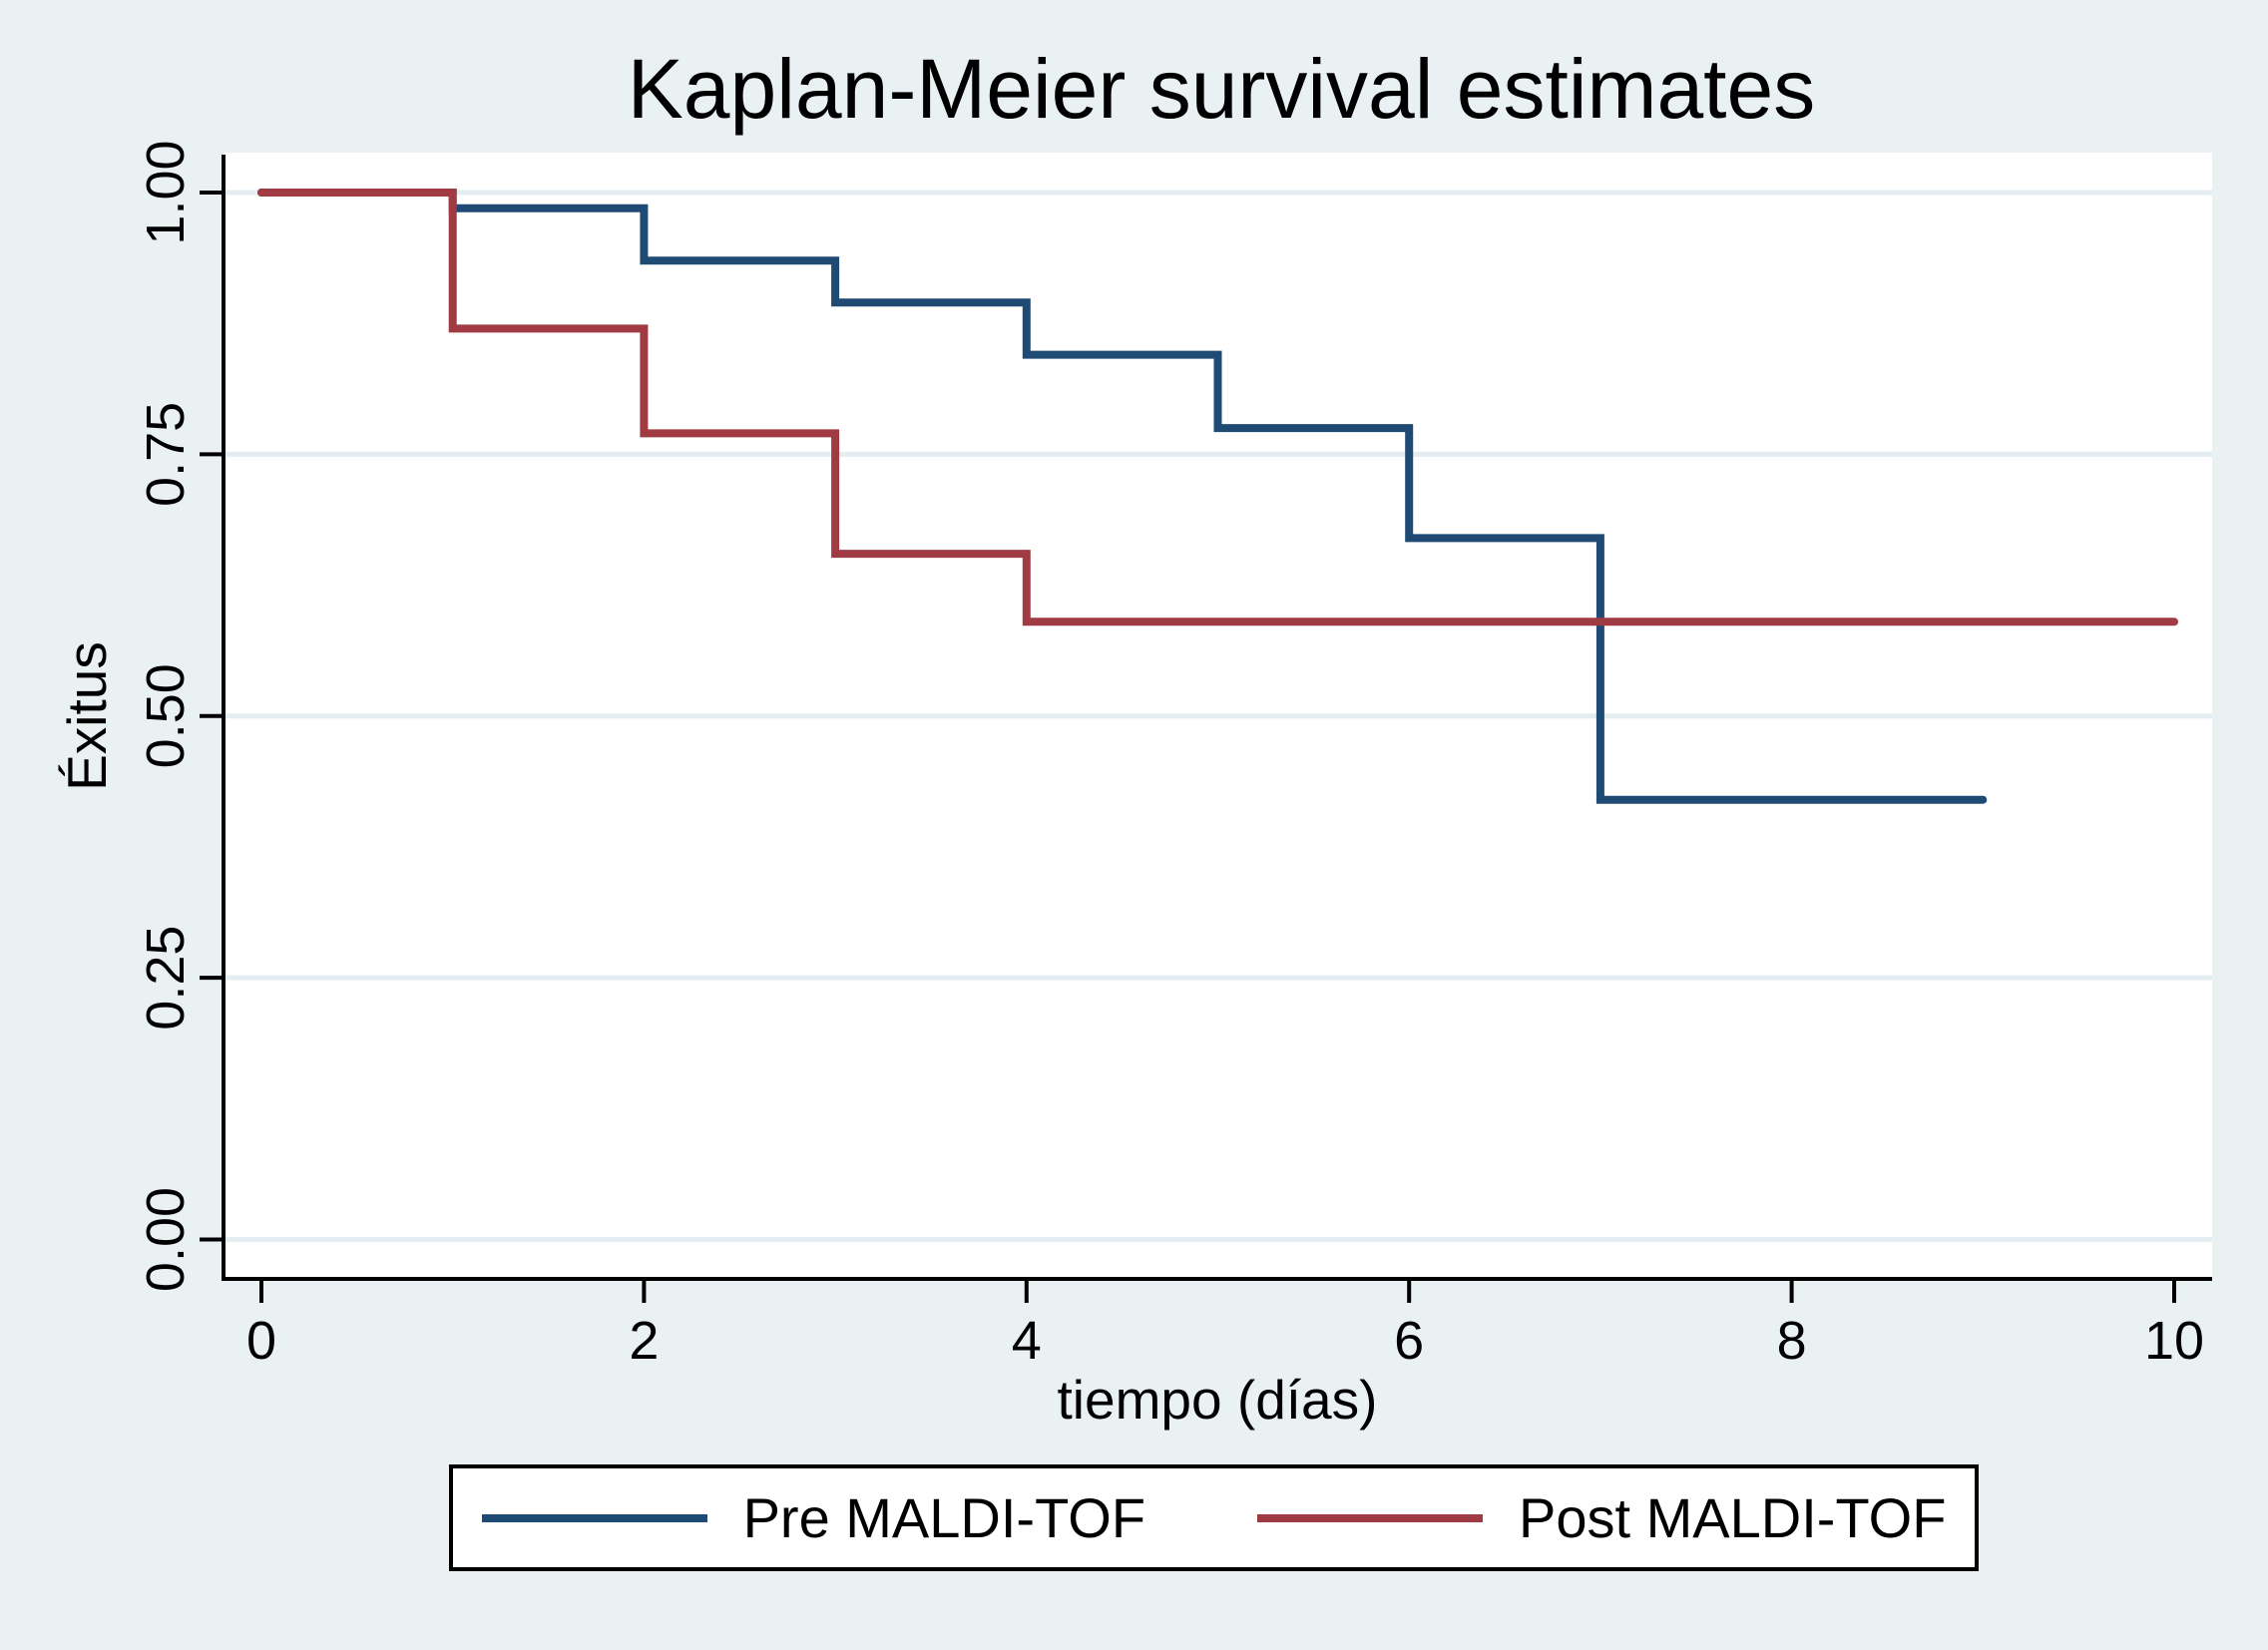 This screenshot has width=2268, height=1650. Describe the element at coordinates (1792, 1341) in the screenshot. I see `x-tick-label-8: 8` at that location.